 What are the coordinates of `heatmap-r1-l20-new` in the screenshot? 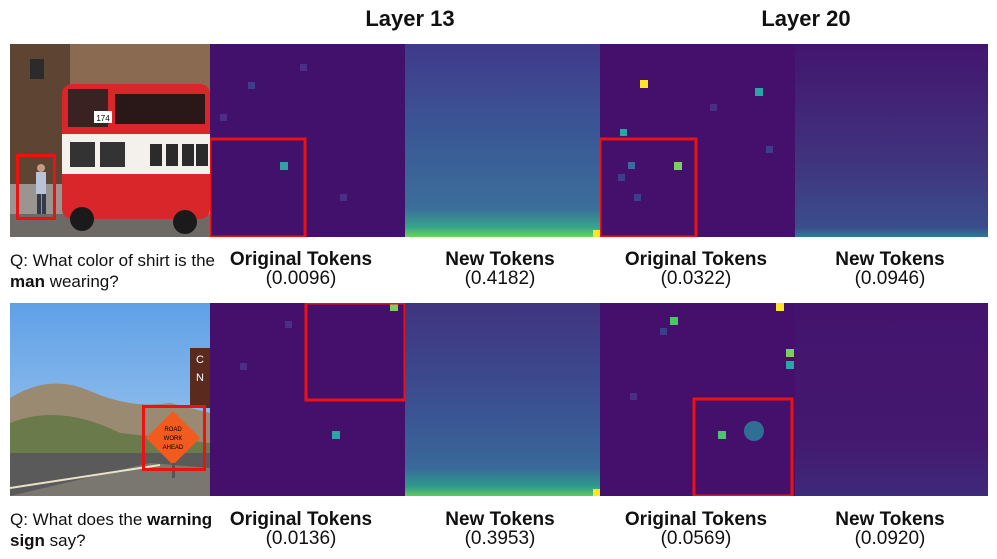 It's located at (891, 140).